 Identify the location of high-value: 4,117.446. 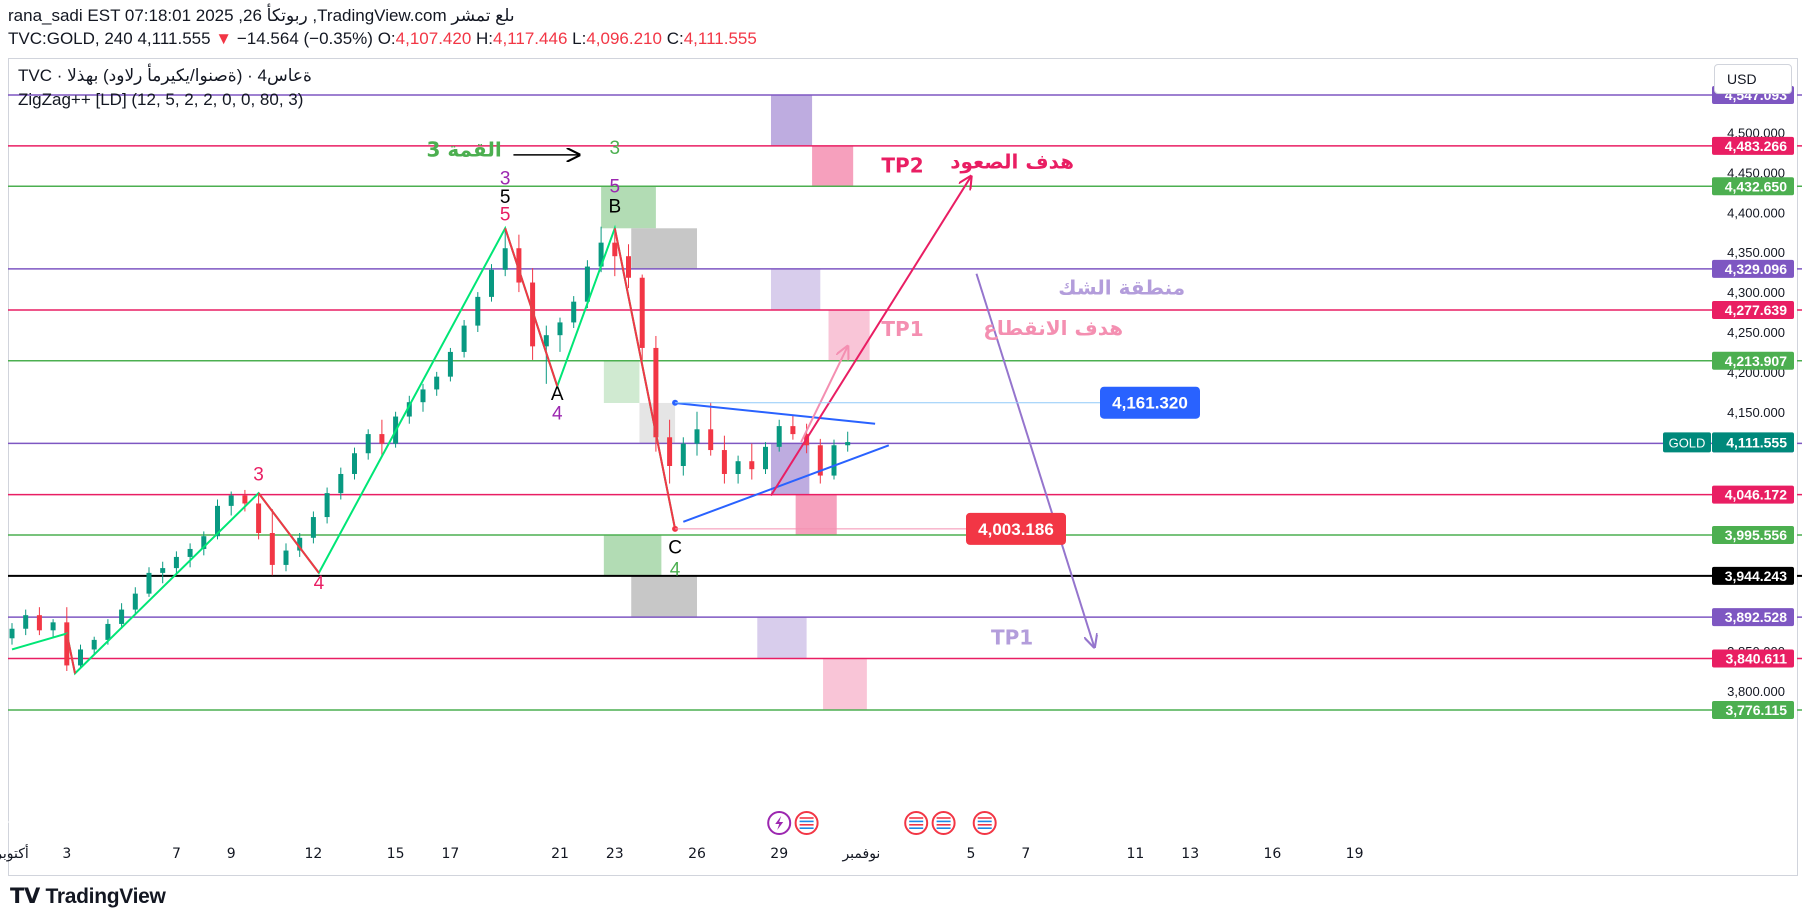
(530, 38).